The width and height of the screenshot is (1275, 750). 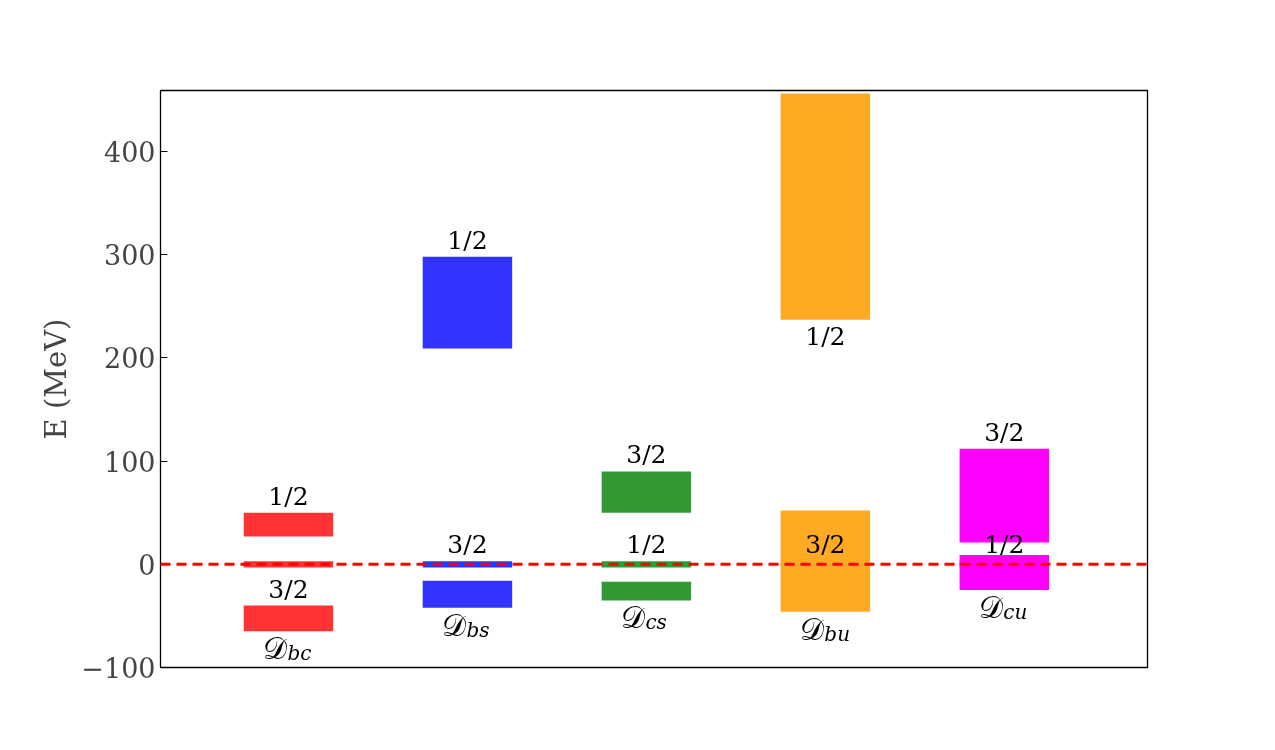 What do you see at coordinates (118, 668) in the screenshot?
I see `y-tick-label: −100` at bounding box center [118, 668].